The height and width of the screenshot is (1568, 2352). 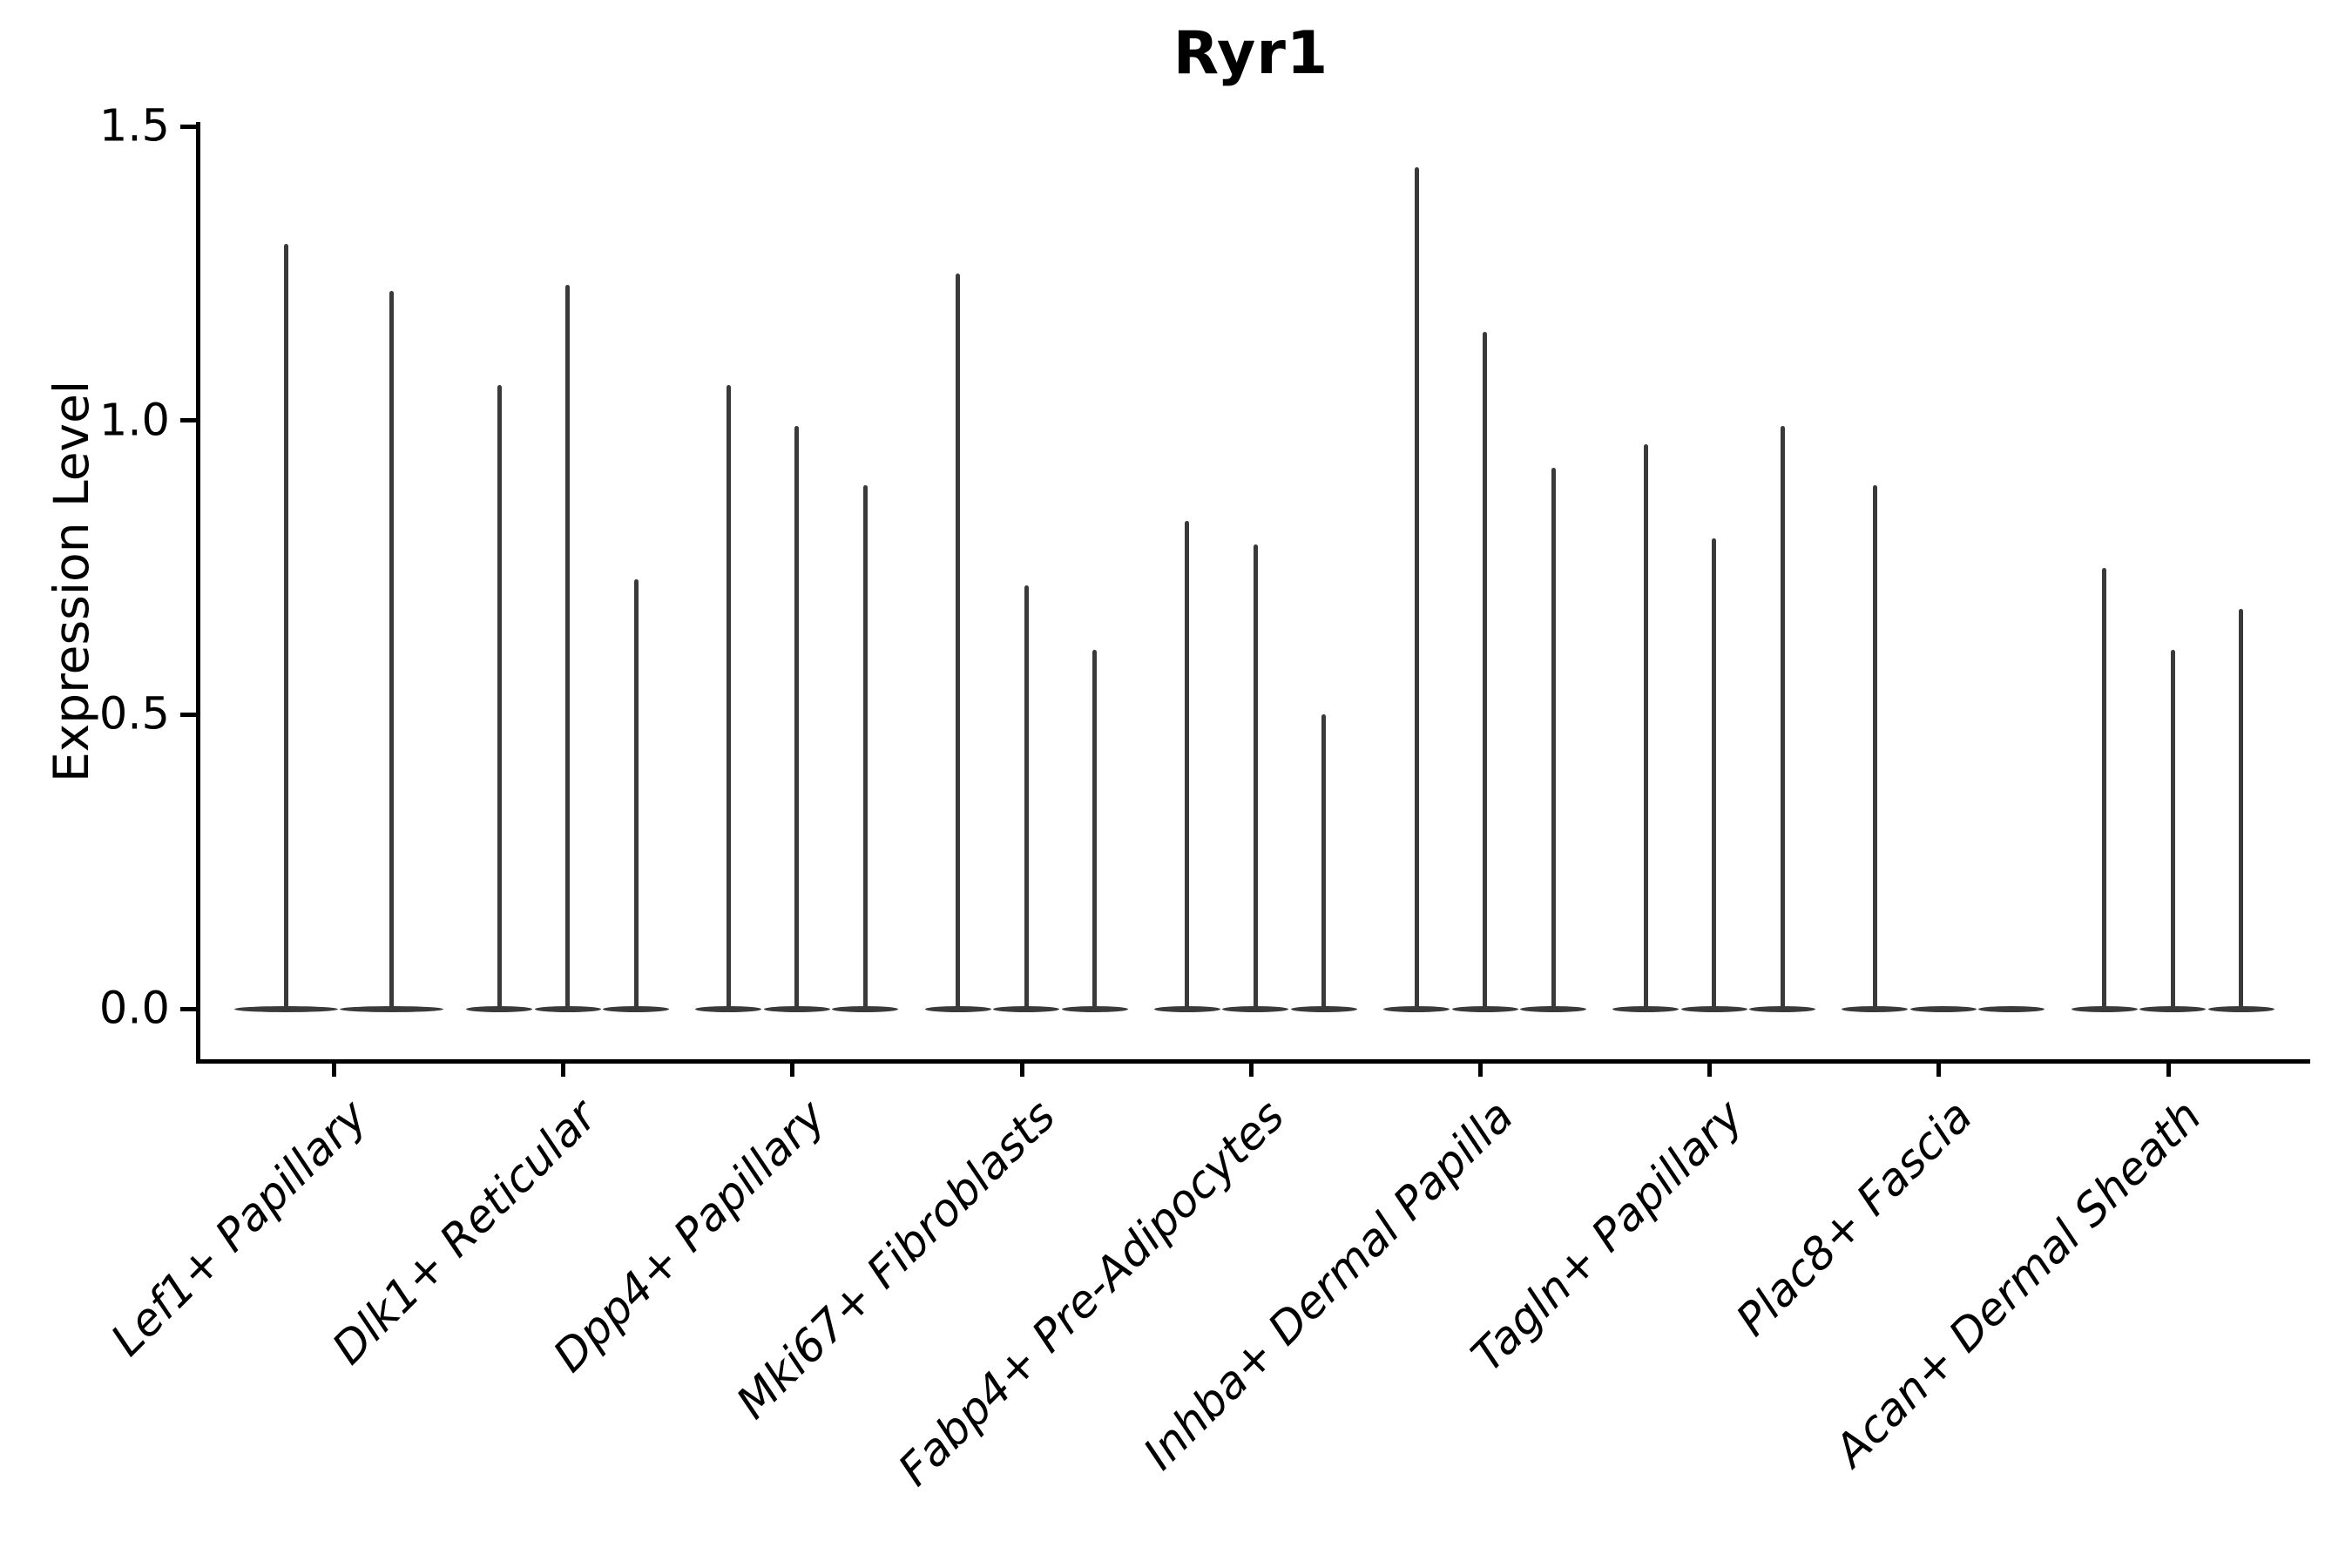 What do you see at coordinates (1855, 1219) in the screenshot?
I see `x-tick-label: Plac8+ Fascia` at bounding box center [1855, 1219].